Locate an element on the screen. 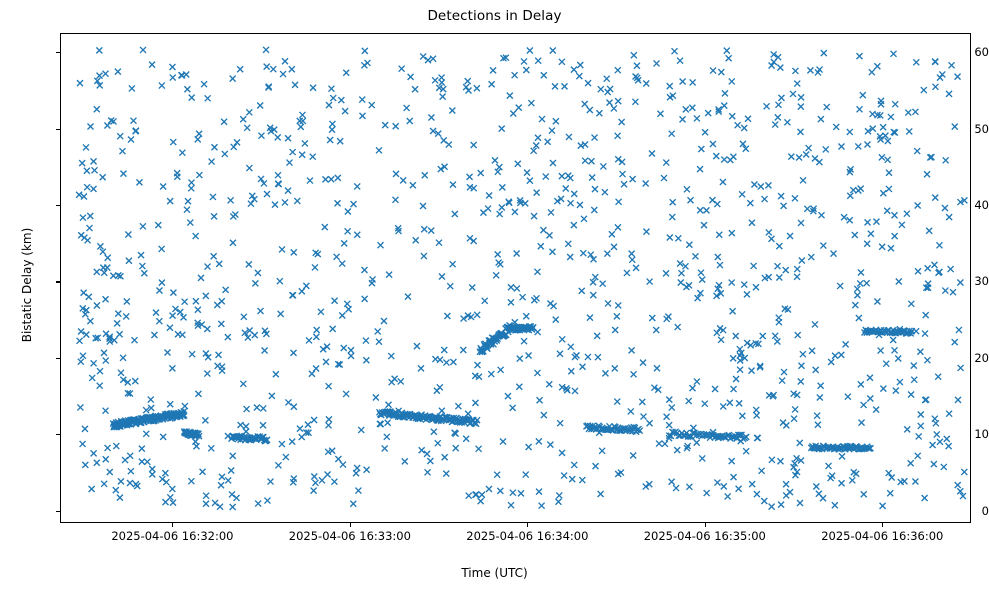  x-tick-label: 2025-04-06 16:36:00 is located at coordinates (882, 536).